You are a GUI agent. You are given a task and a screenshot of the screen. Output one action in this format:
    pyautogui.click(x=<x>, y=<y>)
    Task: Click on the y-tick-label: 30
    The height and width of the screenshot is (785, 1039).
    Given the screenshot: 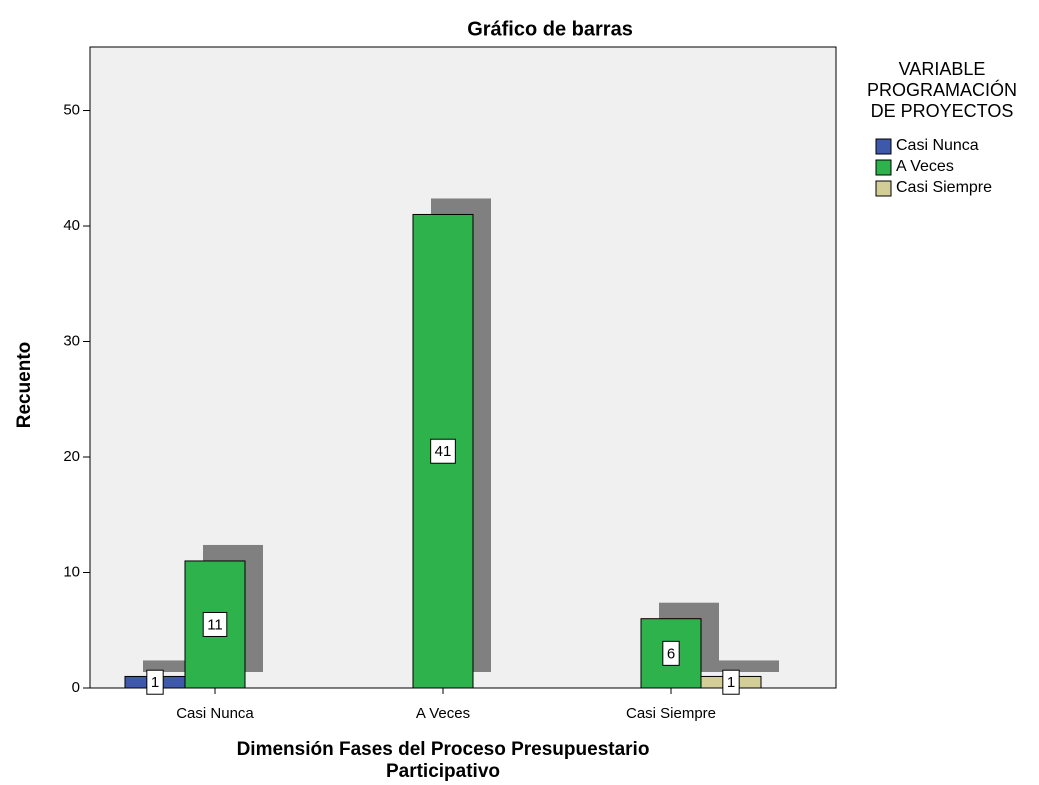 What is the action you would take?
    pyautogui.click(x=71, y=340)
    